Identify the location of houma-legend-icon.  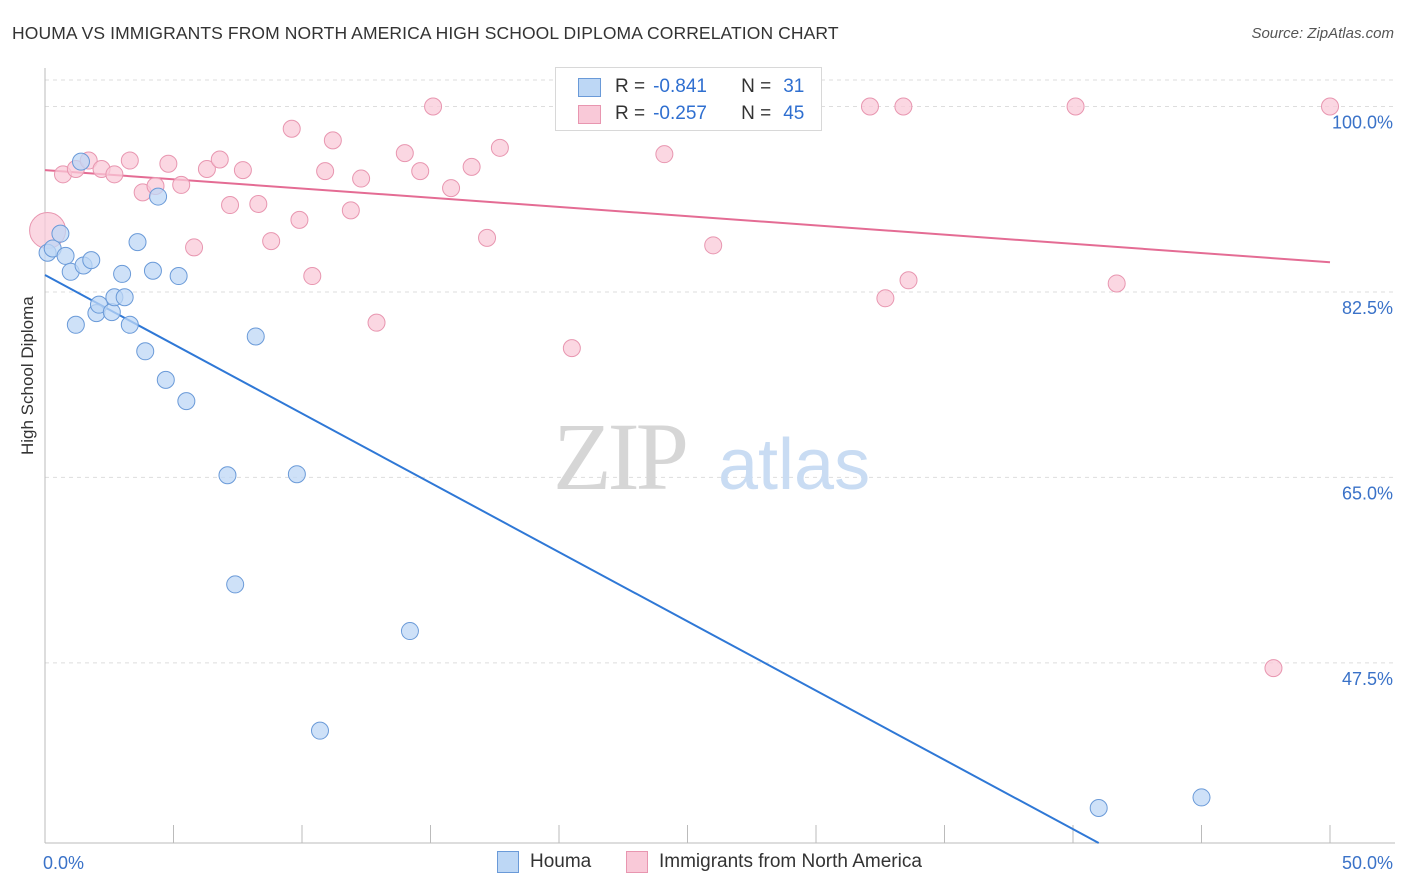
(508, 862).